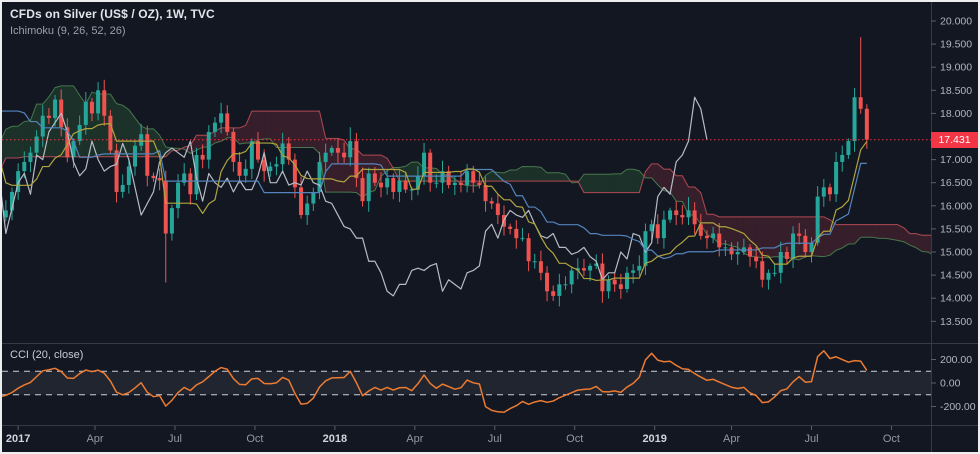  I want to click on svg-text: 16.500, so click(956, 183).